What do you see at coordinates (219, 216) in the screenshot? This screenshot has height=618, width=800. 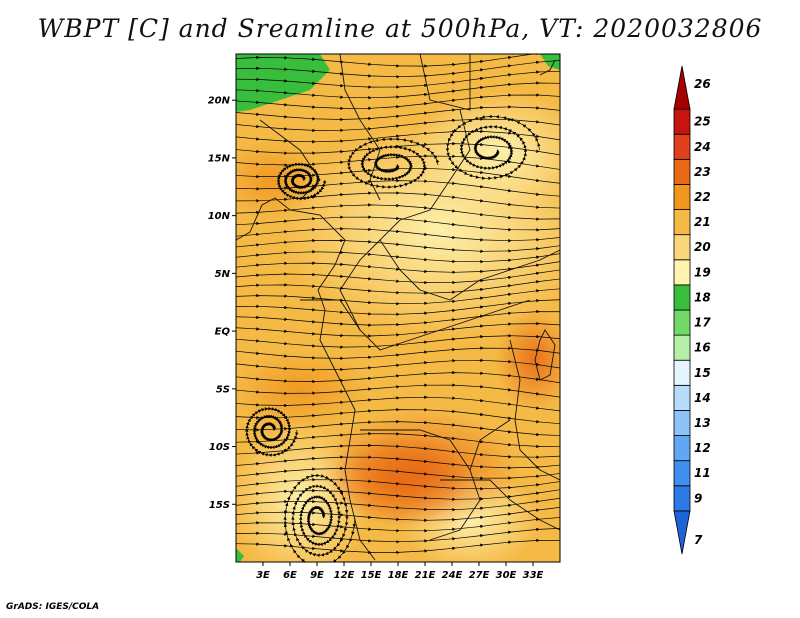 I see `lat-tick-label: 10N` at bounding box center [219, 216].